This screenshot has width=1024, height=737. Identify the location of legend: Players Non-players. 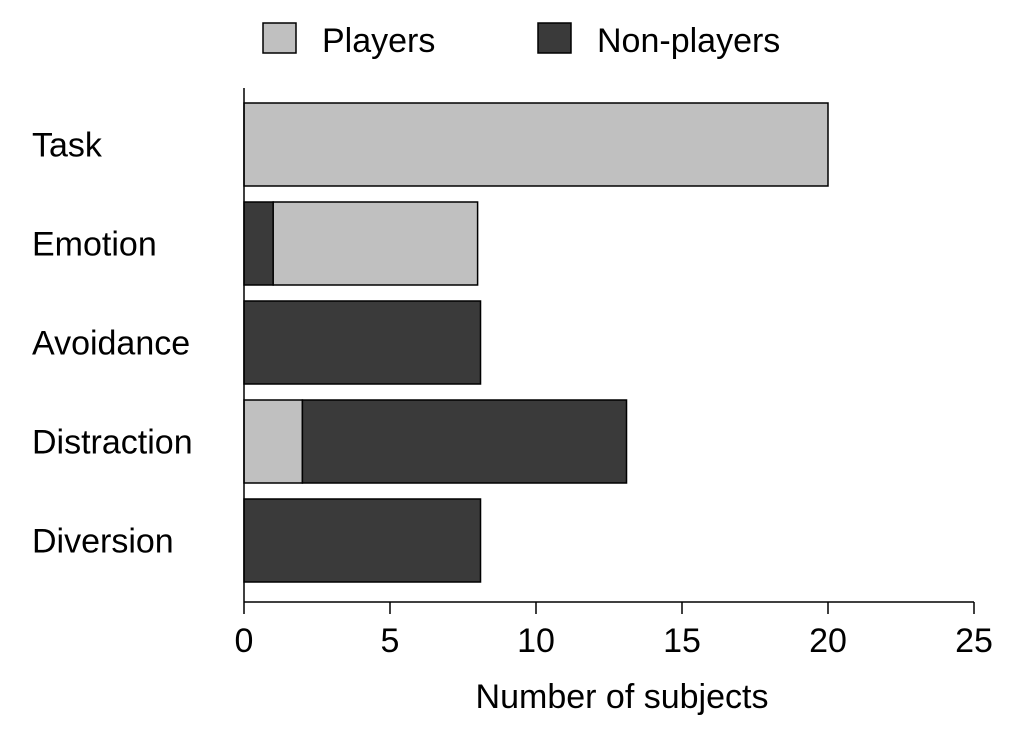
(521, 41).